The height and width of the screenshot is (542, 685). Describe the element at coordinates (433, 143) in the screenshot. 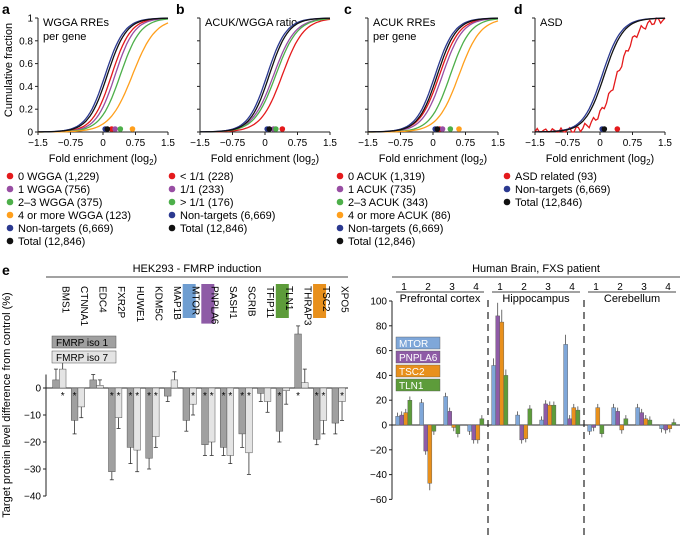

I see `x-tick-label: 0` at that location.